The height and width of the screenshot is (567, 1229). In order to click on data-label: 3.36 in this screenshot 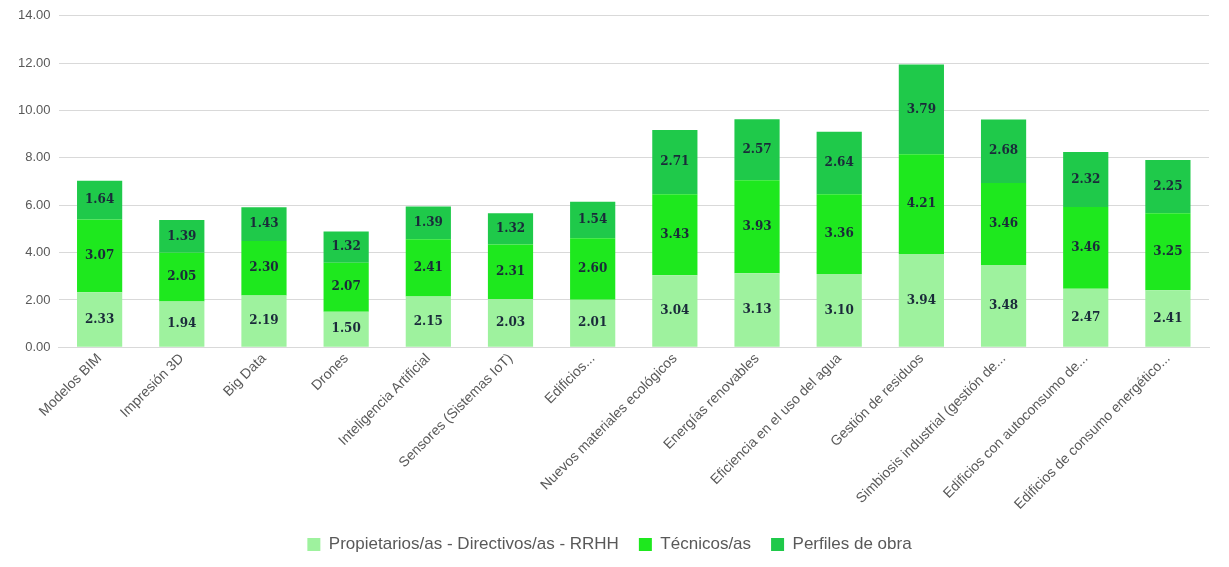, I will do `click(839, 233)`.